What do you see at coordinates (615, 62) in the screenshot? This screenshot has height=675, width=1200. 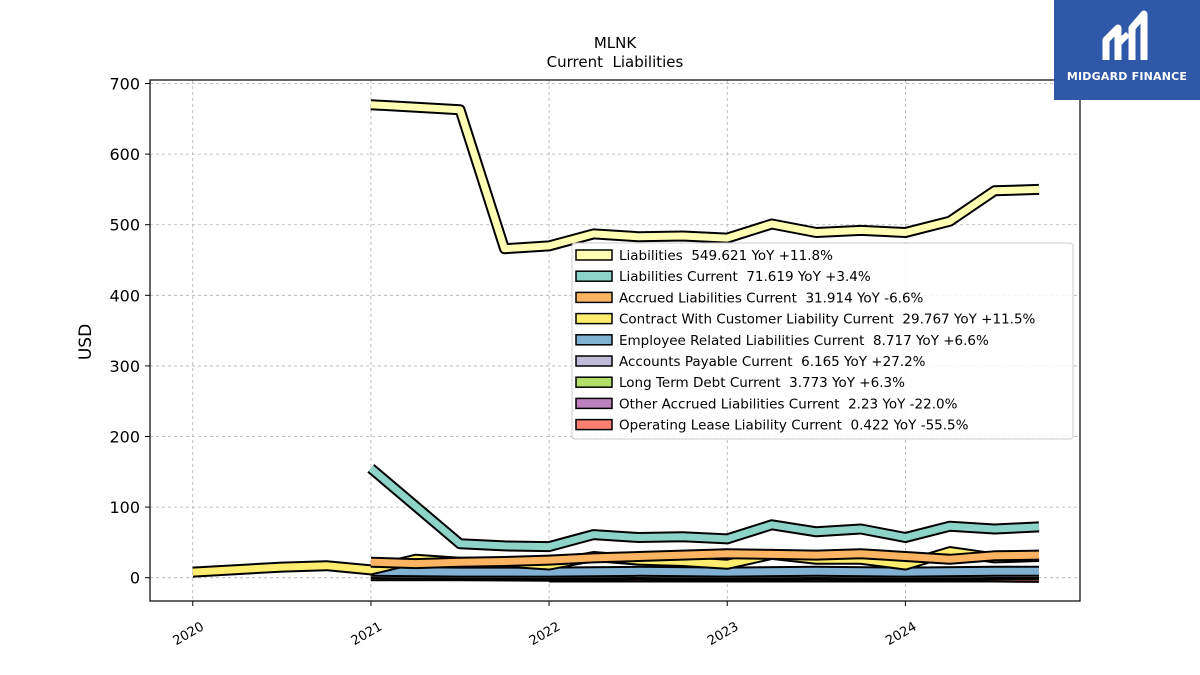 I see `chart-subtitle: Current Liabilities` at bounding box center [615, 62].